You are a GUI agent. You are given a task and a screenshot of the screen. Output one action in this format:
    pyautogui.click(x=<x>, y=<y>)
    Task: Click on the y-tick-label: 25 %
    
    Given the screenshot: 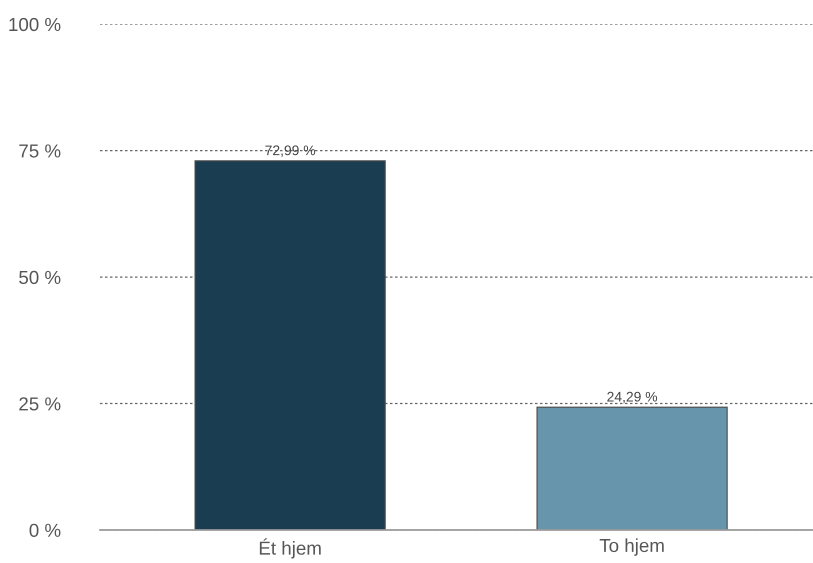 What is the action you would take?
    pyautogui.click(x=39, y=404)
    